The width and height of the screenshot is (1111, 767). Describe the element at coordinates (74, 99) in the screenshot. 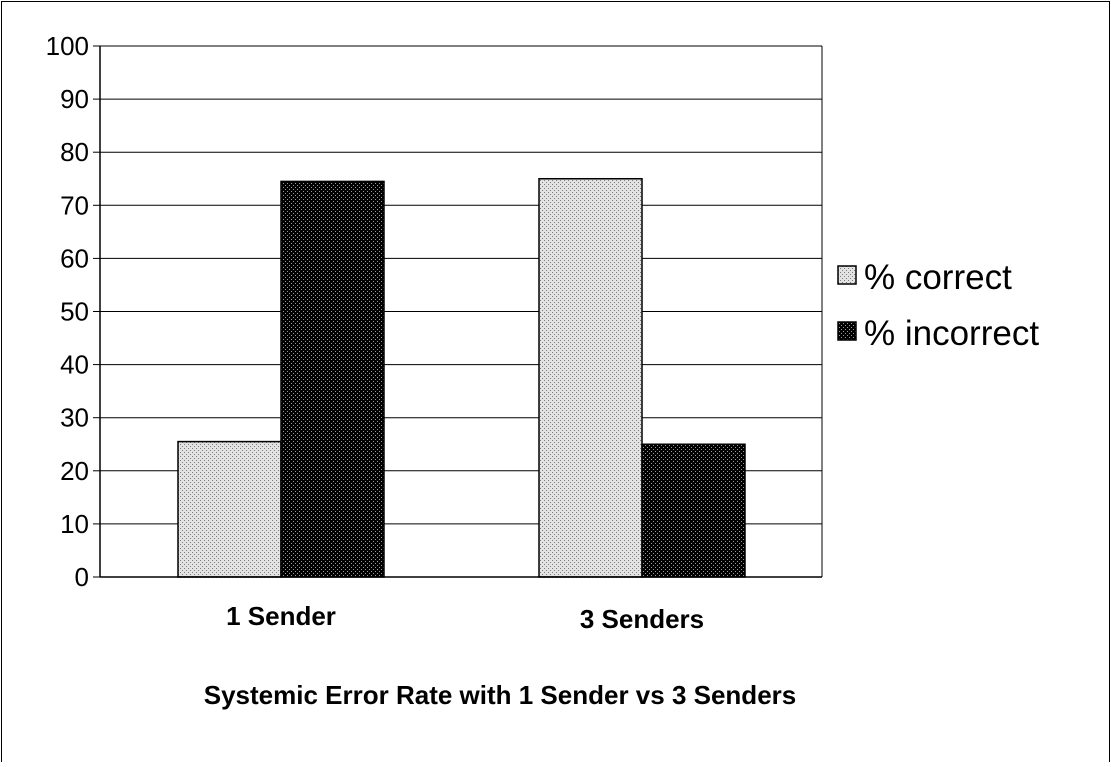

I see `y-tick-label: 90` at that location.